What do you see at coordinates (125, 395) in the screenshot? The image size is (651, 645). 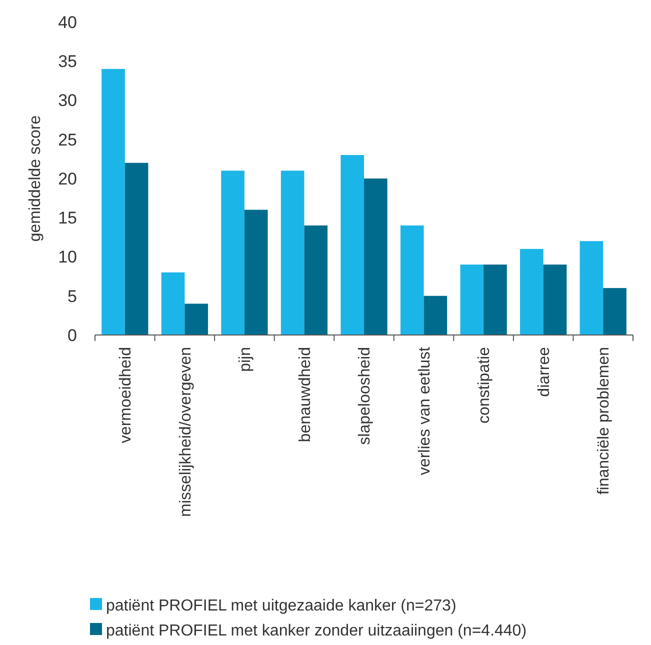 I see `x-tick-label: vermoeidheid` at bounding box center [125, 395].